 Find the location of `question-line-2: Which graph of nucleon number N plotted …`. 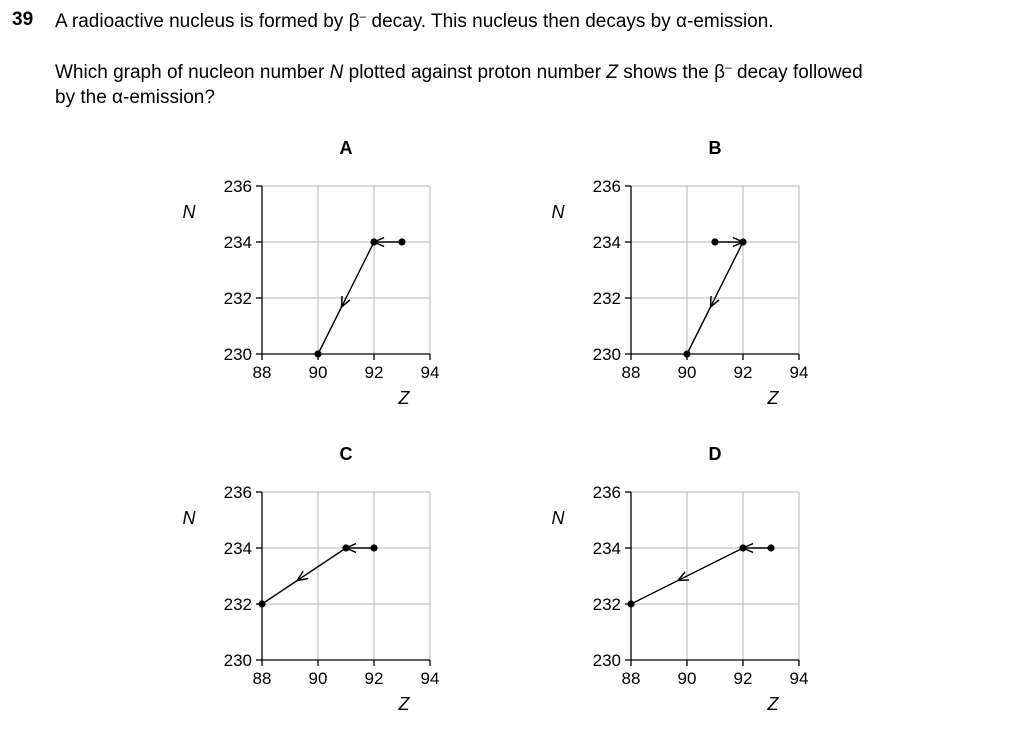

question-line-2: Which graph of nucleon number N plotted … is located at coordinates (459, 72).